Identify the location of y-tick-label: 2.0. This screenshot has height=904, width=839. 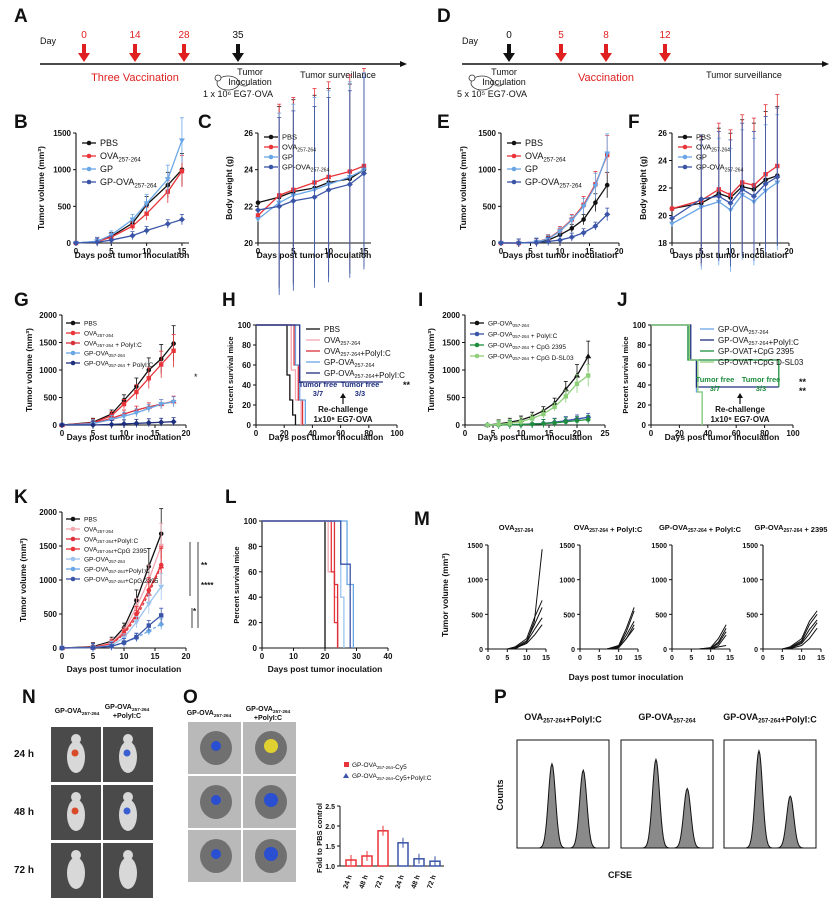
(330, 827).